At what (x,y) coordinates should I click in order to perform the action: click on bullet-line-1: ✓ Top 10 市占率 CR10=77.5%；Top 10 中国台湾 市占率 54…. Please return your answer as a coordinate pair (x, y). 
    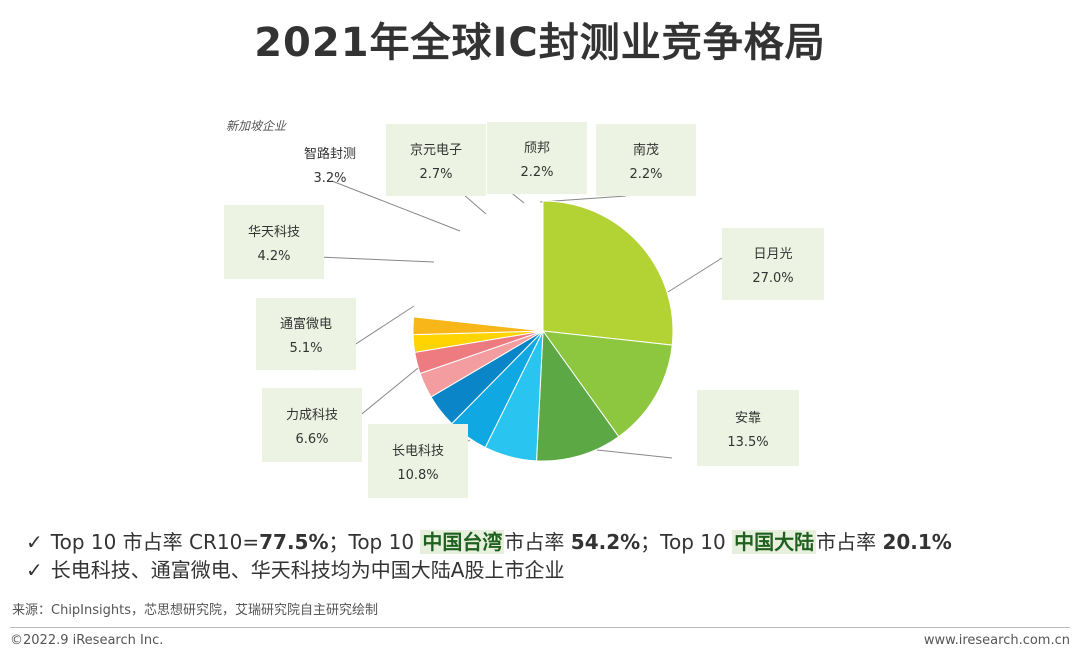
    Looking at the image, I should click on (489, 542).